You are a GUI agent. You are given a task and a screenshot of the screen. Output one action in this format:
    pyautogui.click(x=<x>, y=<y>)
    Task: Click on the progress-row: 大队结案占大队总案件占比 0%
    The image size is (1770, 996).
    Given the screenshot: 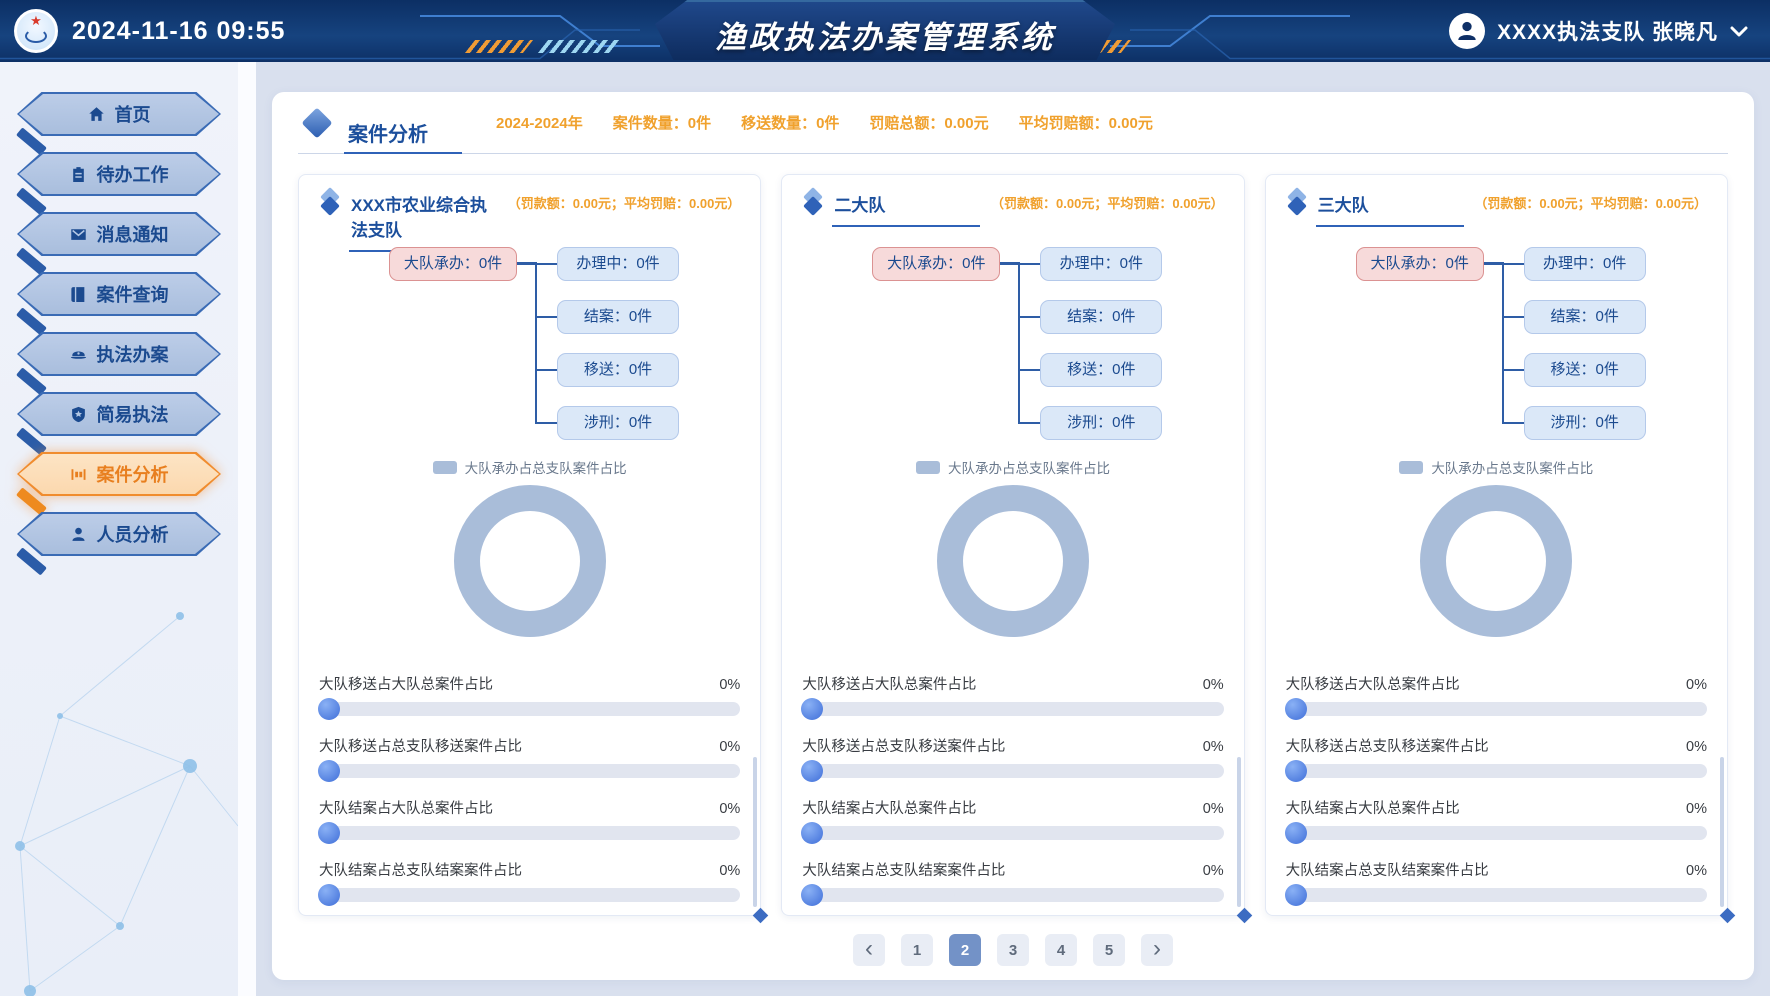 What is the action you would take?
    pyautogui.click(x=1012, y=820)
    